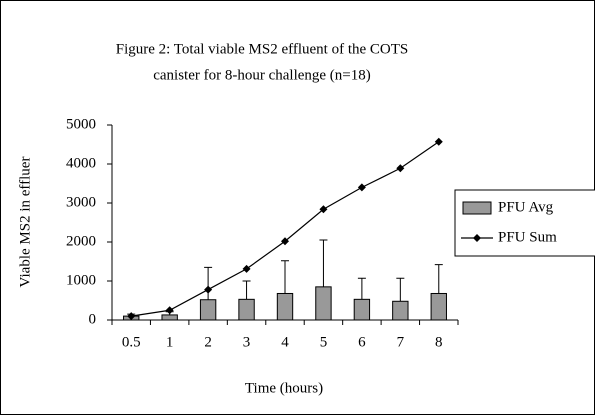  Describe the element at coordinates (81, 280) in the screenshot. I see `y-tick-label: 1000` at that location.